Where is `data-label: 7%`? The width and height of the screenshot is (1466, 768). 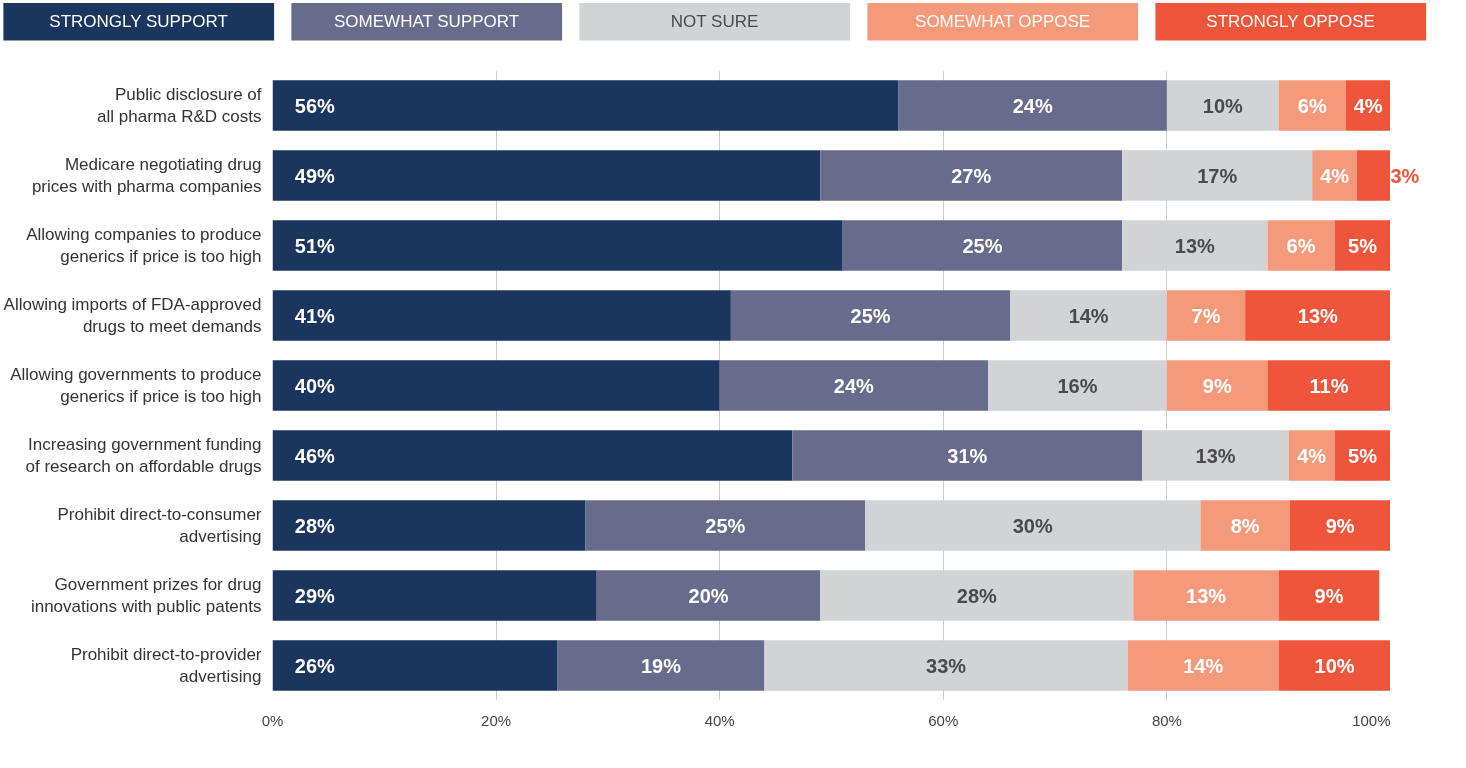
data-label: 7% is located at coordinates (1206, 315).